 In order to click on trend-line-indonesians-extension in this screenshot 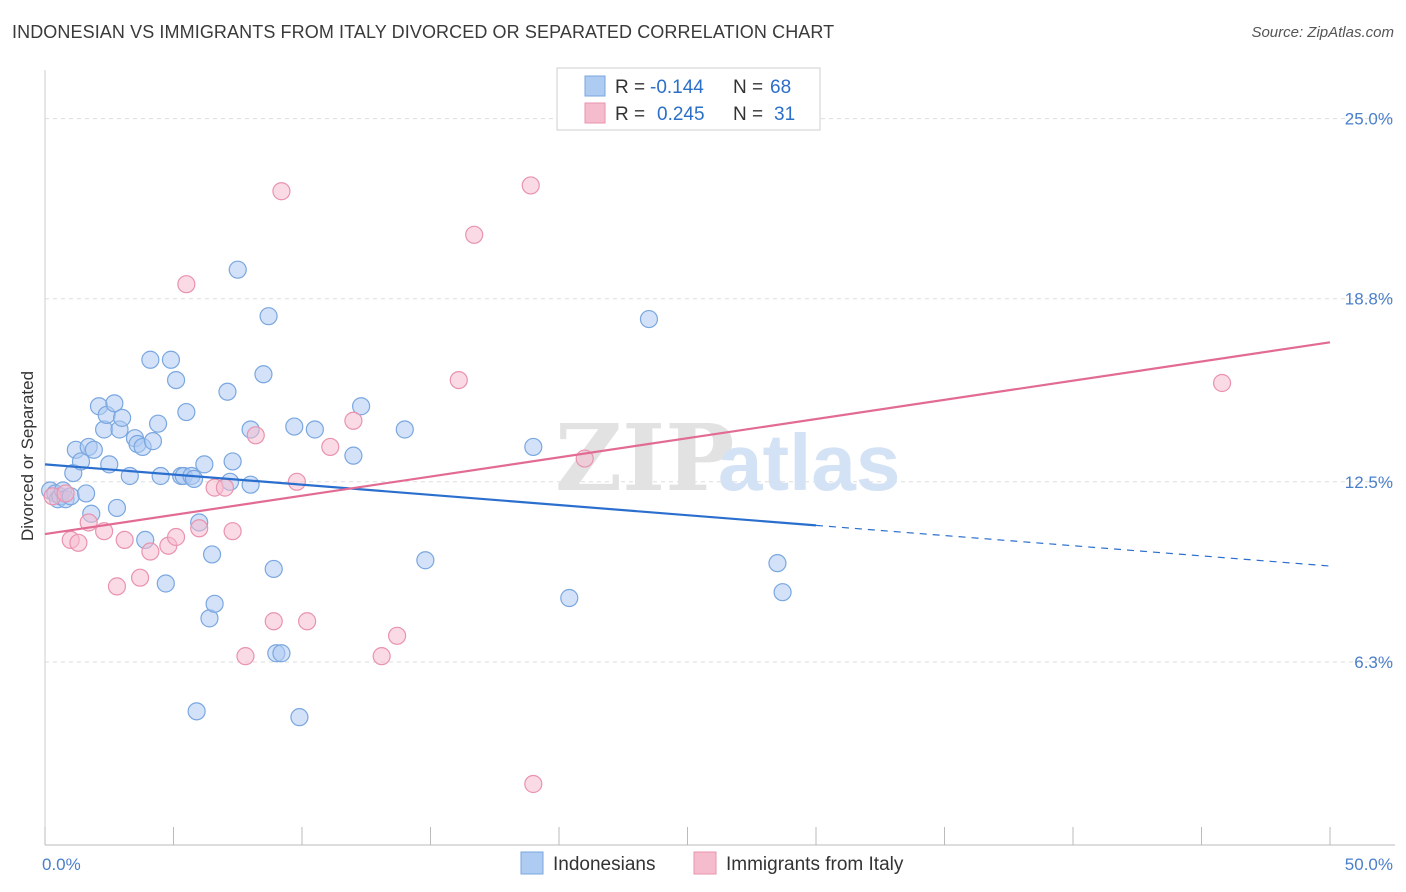, I will do `click(1073, 545)`.